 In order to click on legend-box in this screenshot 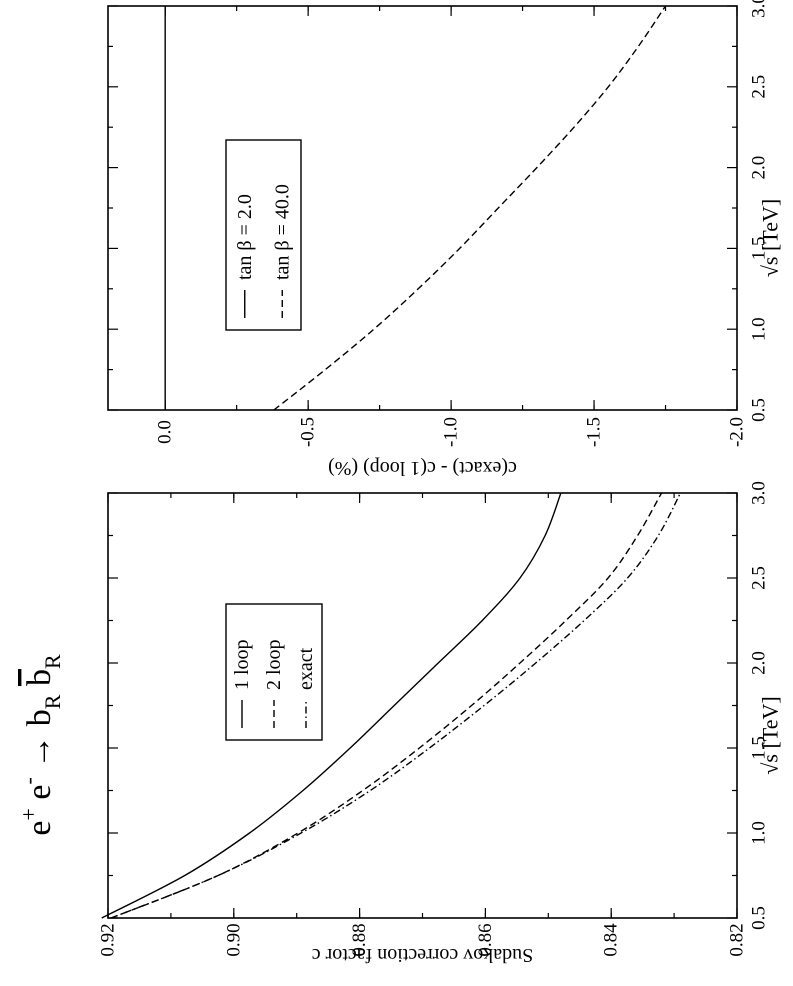, I will do `click(263, 235)`.